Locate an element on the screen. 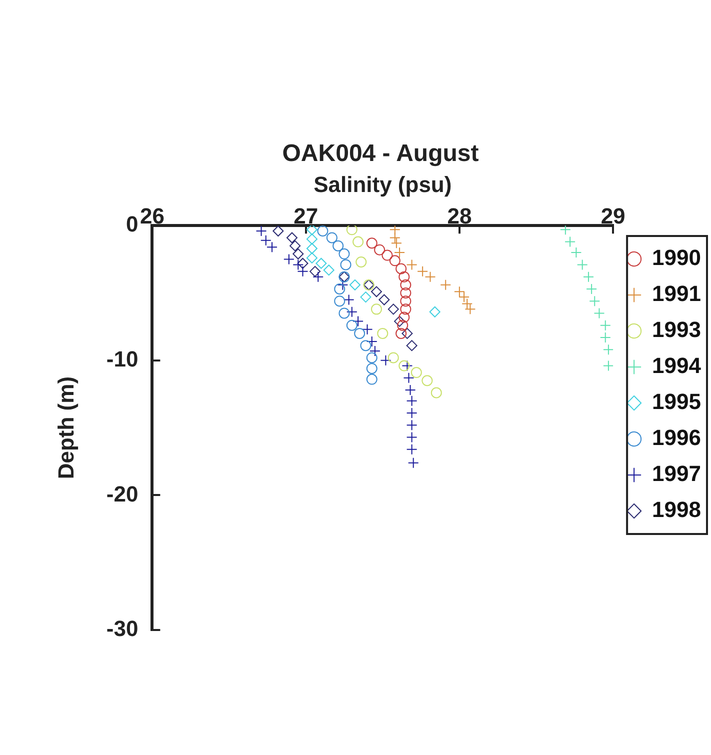 This screenshot has width=711, height=755. legend-label: 1996 is located at coordinates (677, 437).